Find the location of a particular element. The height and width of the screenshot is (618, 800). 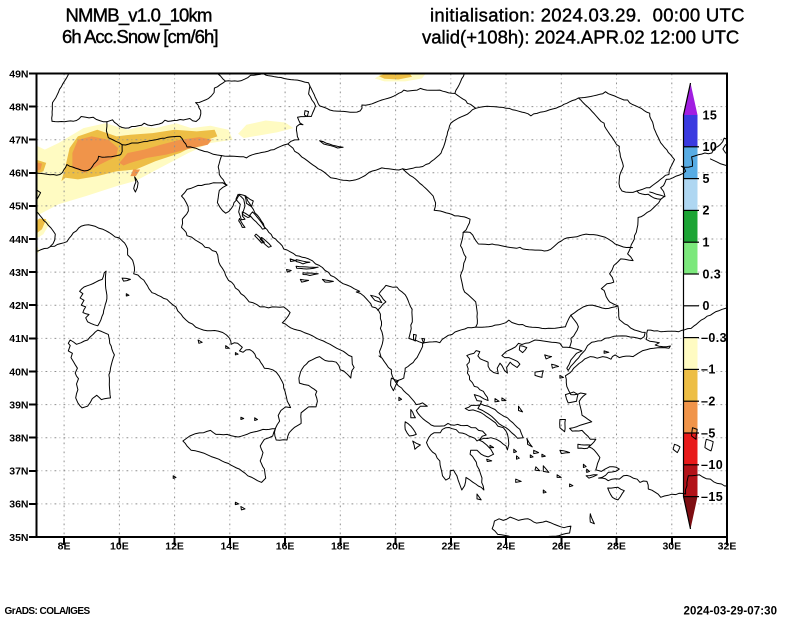

svg-text: 45N is located at coordinates (18, 207).